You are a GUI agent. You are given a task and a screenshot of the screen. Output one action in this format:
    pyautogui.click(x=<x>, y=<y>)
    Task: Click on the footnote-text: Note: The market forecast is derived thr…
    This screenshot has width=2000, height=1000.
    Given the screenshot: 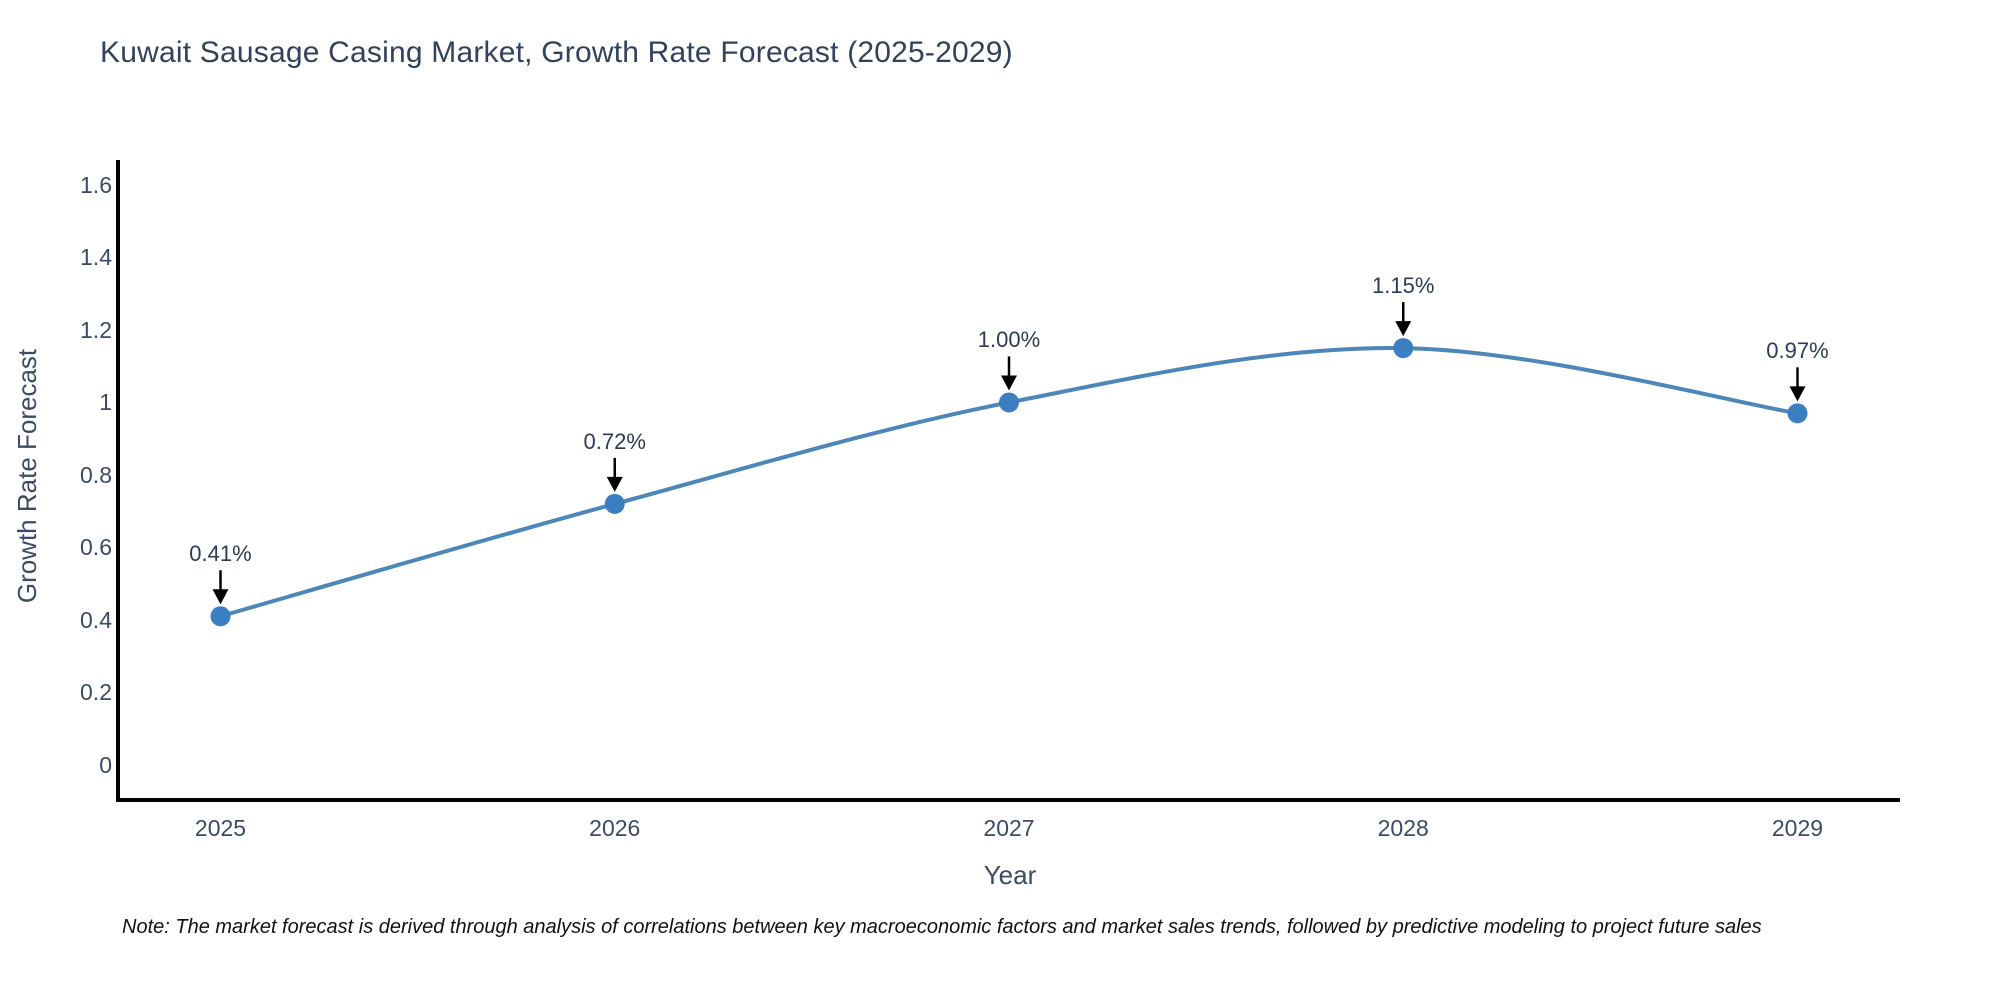 What is the action you would take?
    pyautogui.click(x=942, y=927)
    